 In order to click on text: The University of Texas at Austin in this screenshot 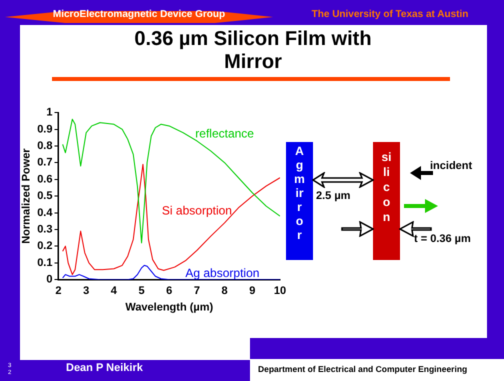, I will do `click(390, 14)`.